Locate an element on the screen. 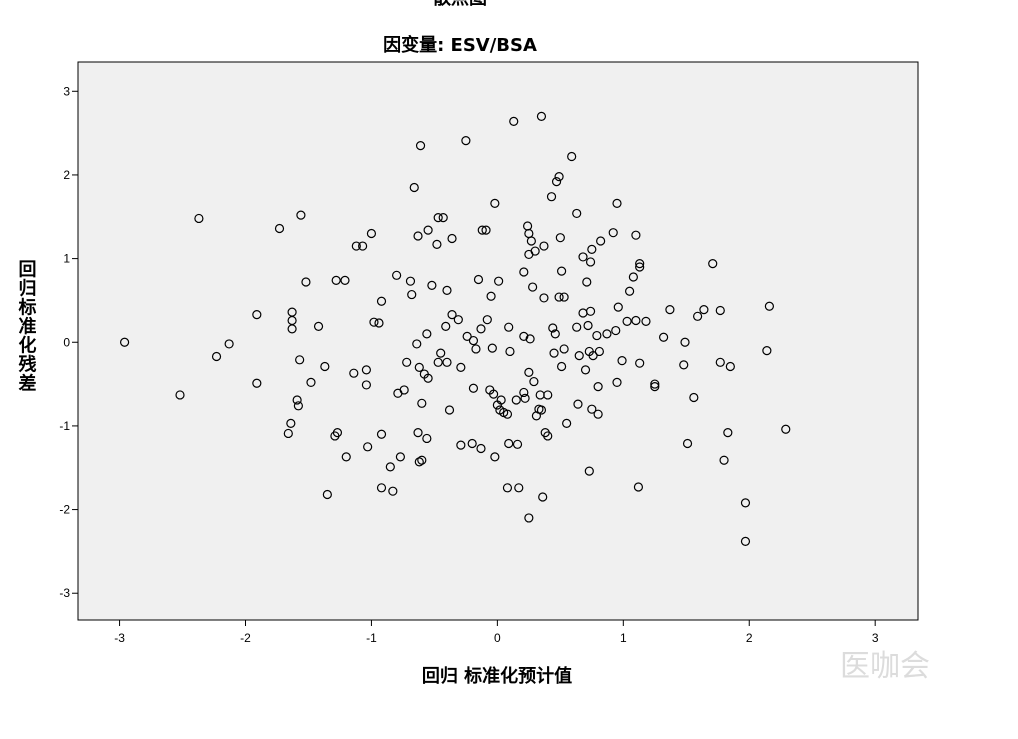 This screenshot has width=1018, height=739. y-tick-label: -3 is located at coordinates (64, 593).